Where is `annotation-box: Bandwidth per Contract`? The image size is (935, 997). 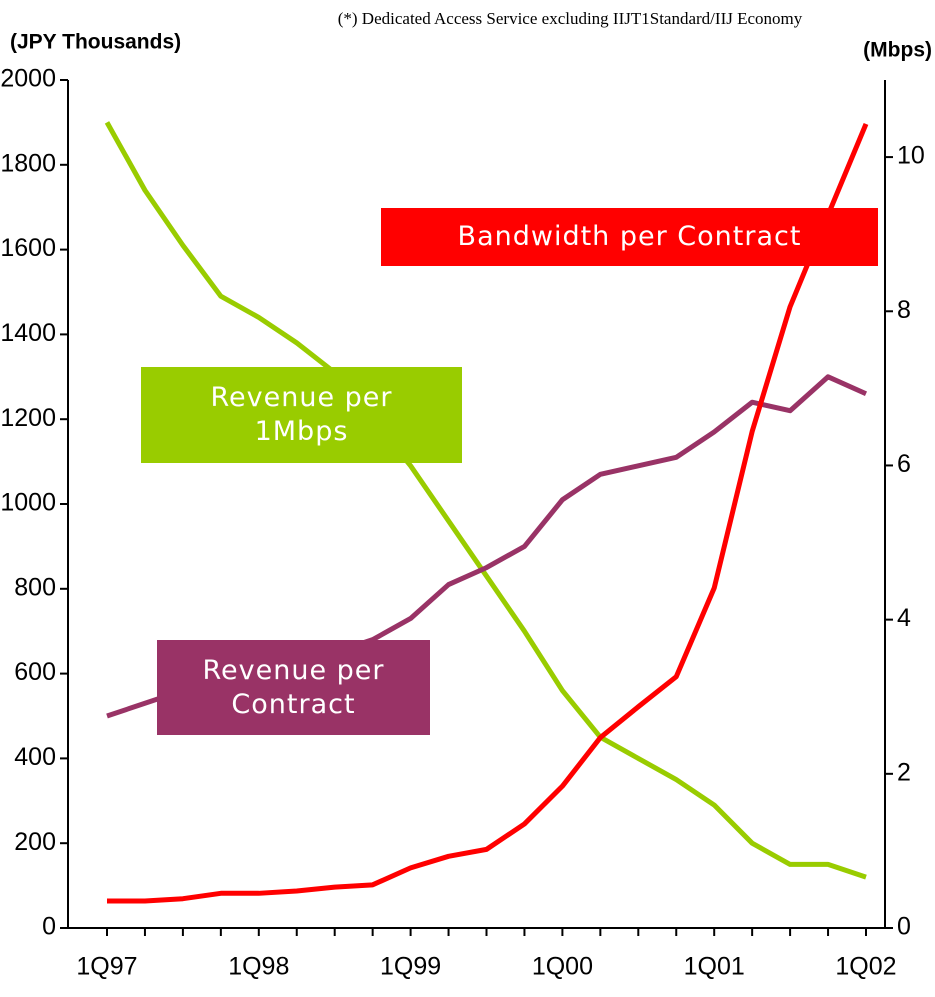
annotation-box: Bandwidth per Contract is located at coordinates (629, 237).